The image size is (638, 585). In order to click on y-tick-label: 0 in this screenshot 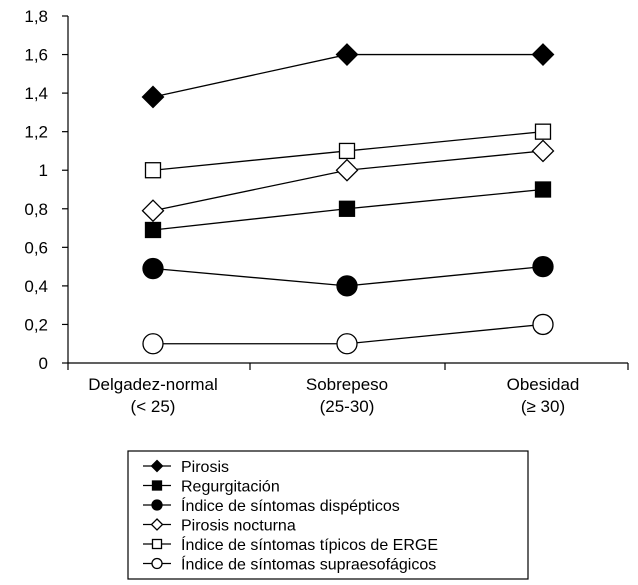, I will do `click(43, 363)`.